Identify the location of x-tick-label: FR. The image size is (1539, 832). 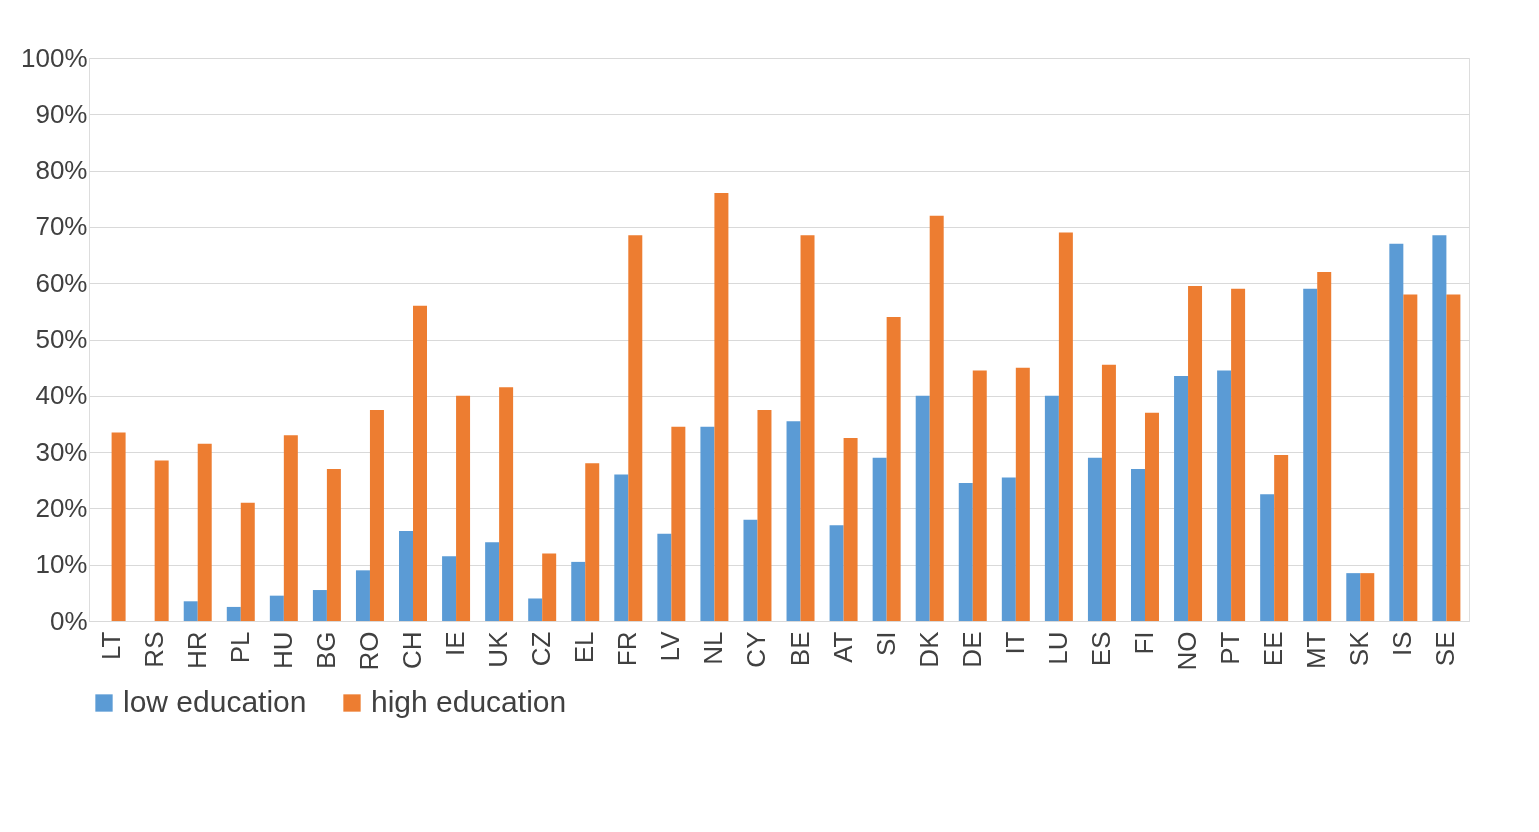
(627, 649).